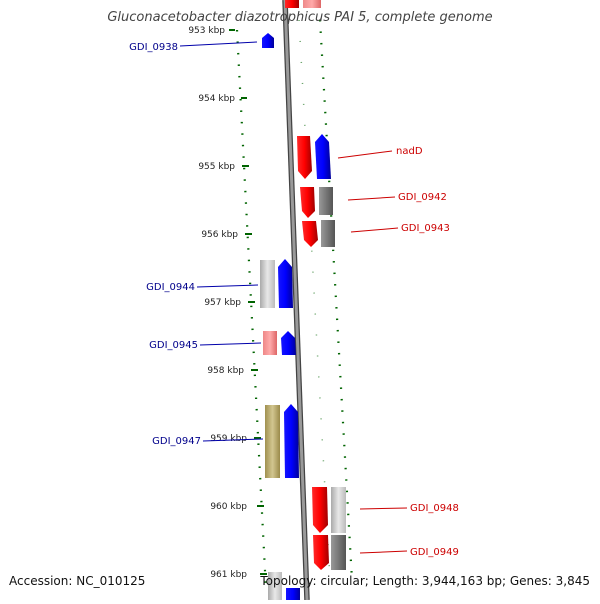 The width and height of the screenshot is (600, 604). Describe the element at coordinates (288, 343) in the screenshot. I see `gene-arrow-GDI_0945-blue` at that location.